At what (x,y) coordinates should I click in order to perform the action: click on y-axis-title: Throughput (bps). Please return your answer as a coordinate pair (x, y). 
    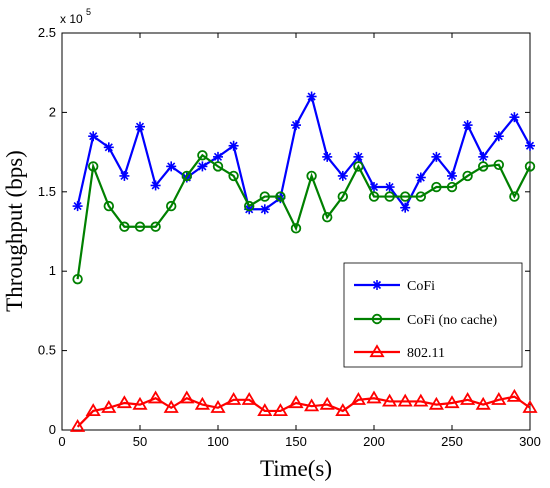
    Looking at the image, I should click on (14, 231).